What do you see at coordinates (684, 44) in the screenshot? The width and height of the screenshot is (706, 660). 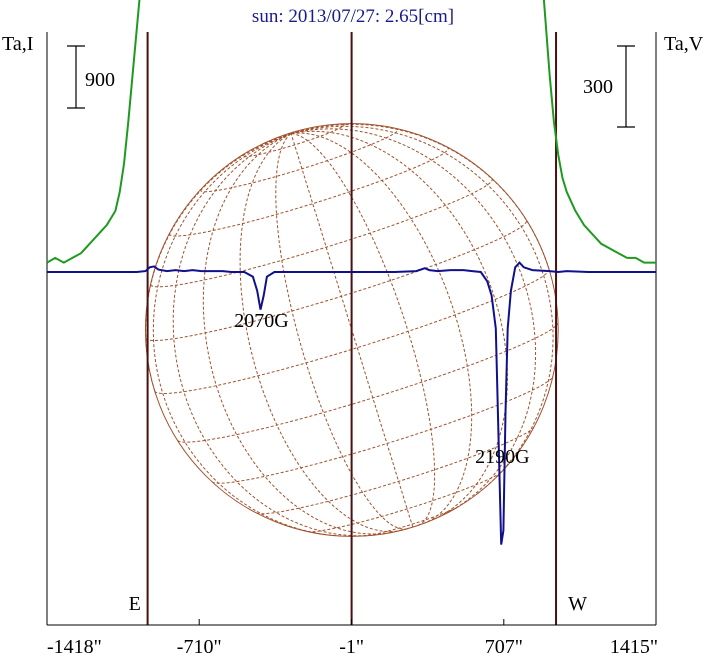 I see `right-axis-label: Ta,V` at bounding box center [684, 44].